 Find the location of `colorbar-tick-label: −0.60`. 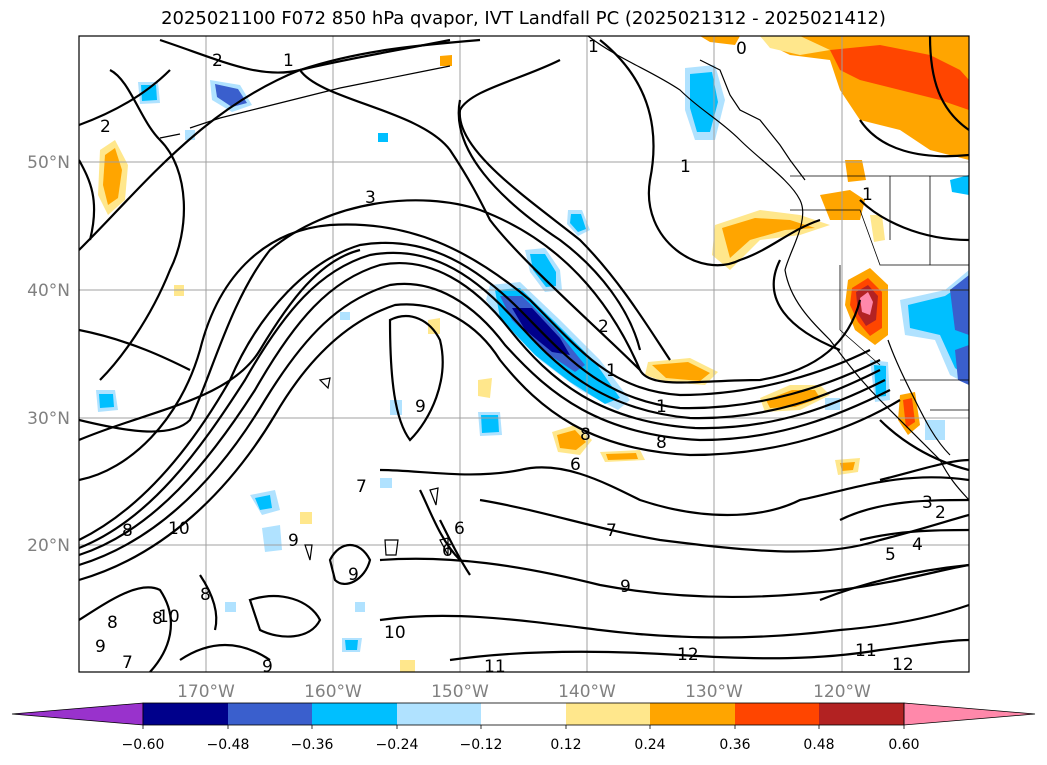

colorbar-tick-label: −0.60 is located at coordinates (143, 745).